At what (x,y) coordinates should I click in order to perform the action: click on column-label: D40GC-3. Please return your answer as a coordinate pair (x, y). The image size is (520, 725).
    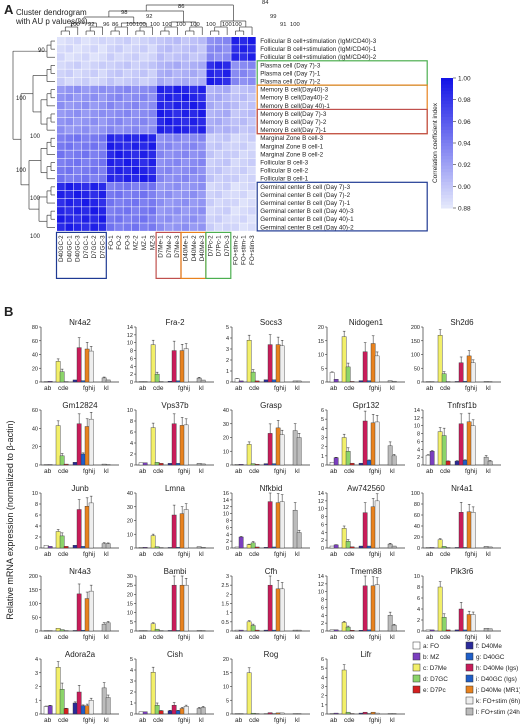
    Looking at the image, I should click on (78, 248).